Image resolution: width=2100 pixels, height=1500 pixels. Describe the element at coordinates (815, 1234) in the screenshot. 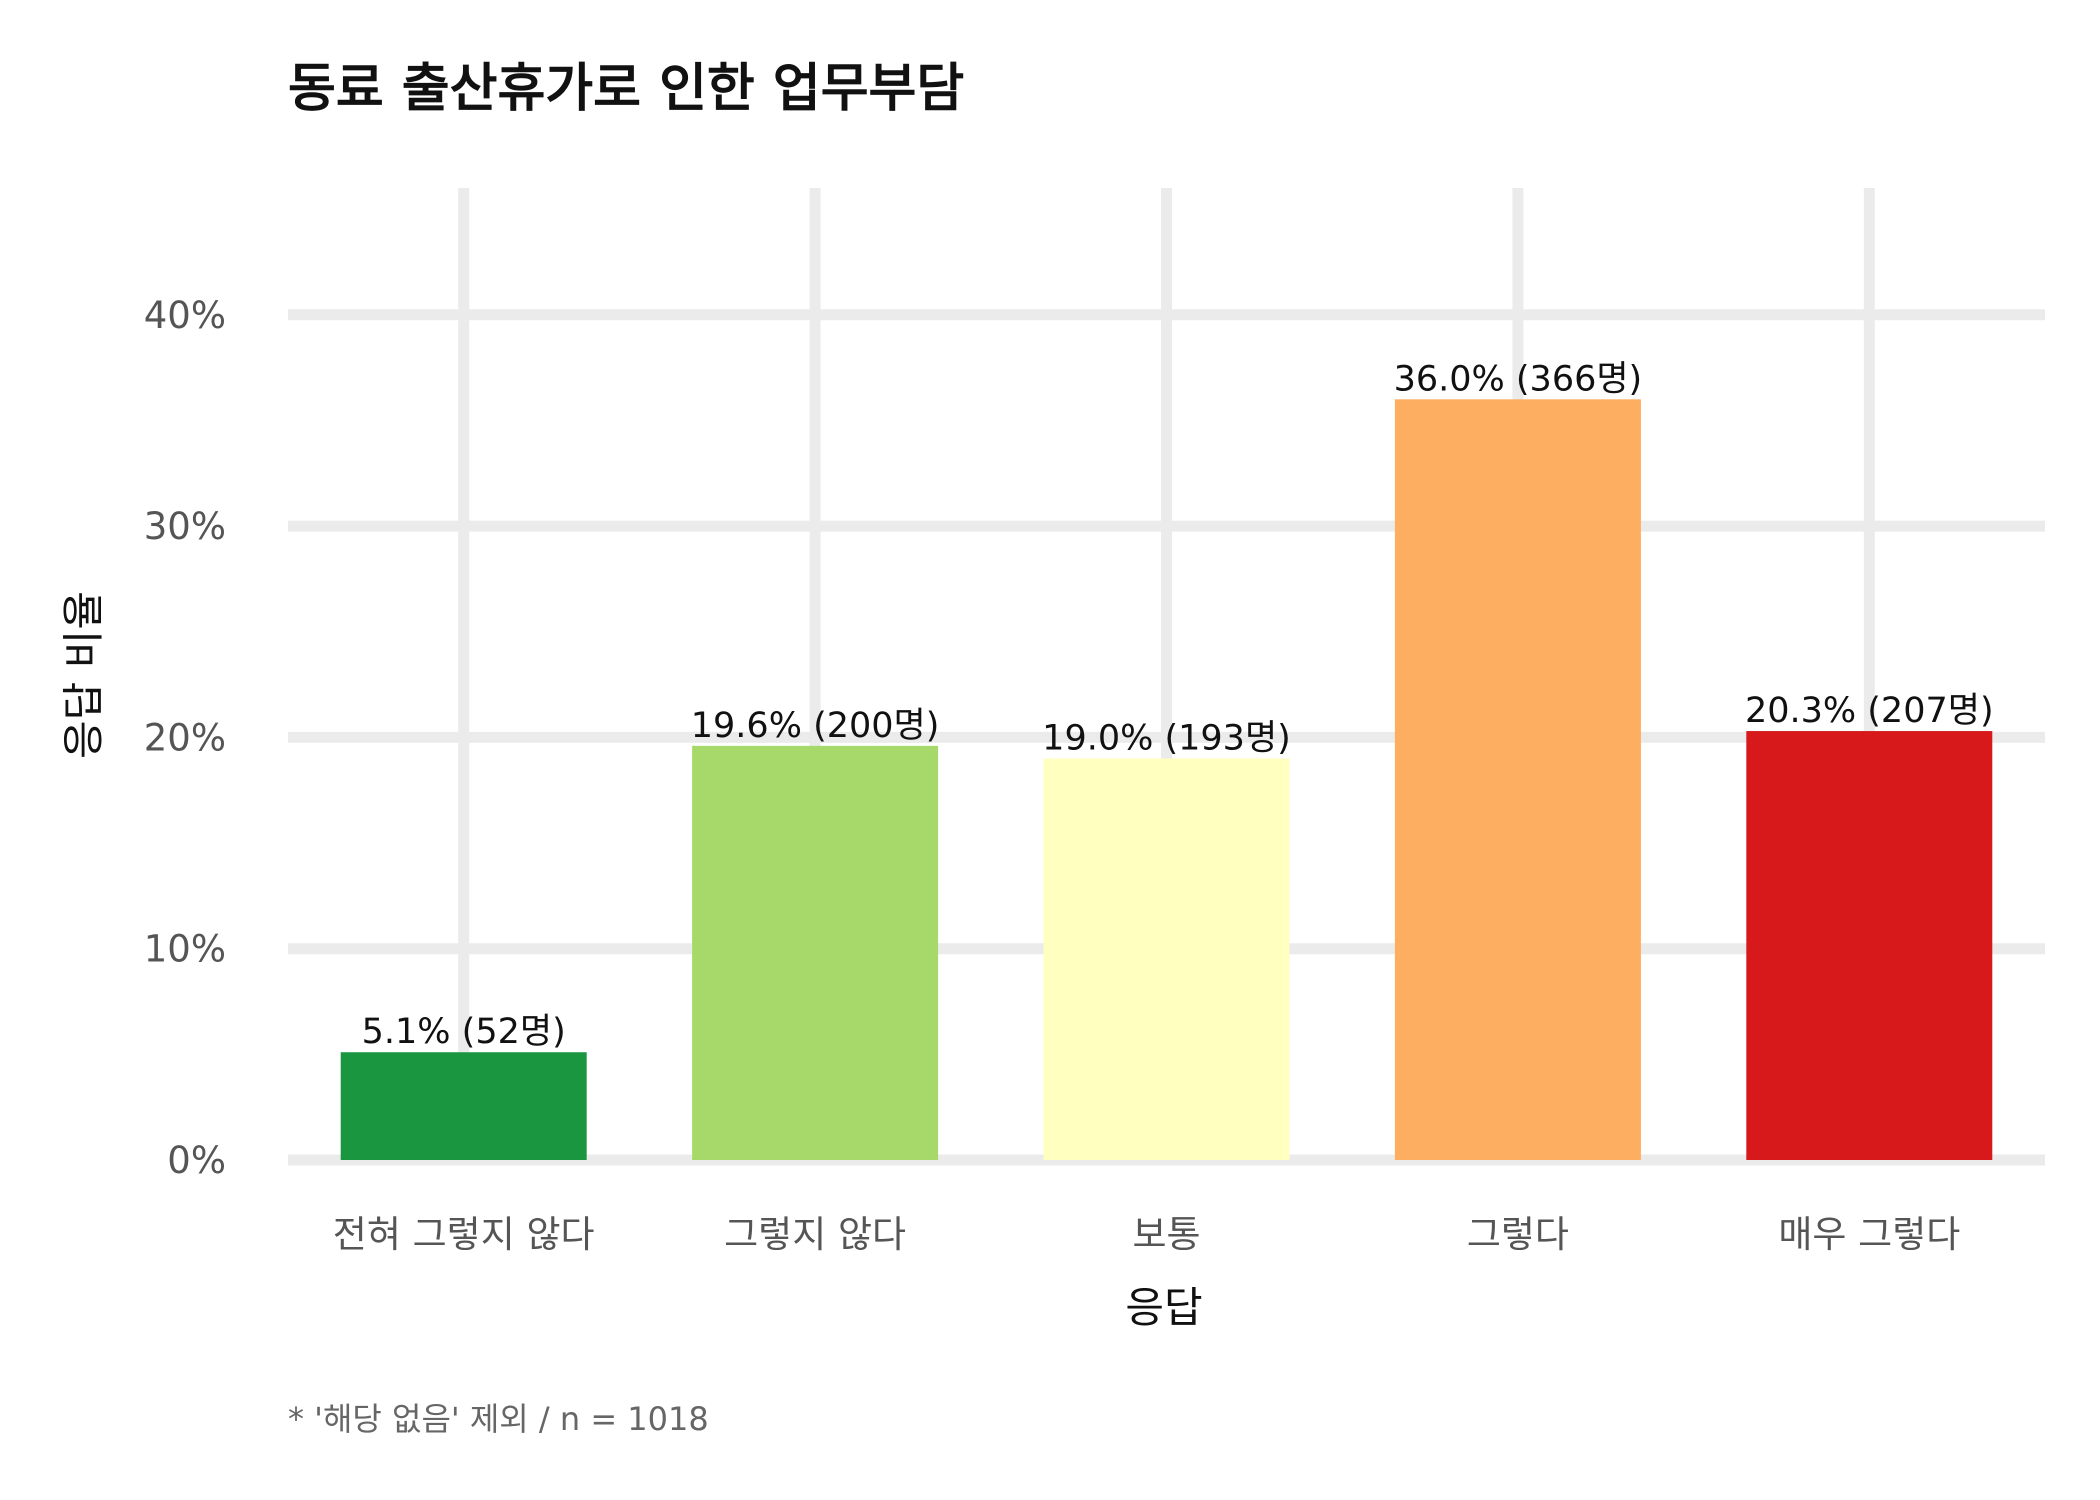

I see `x-tick-label: 그렇지 않다` at that location.